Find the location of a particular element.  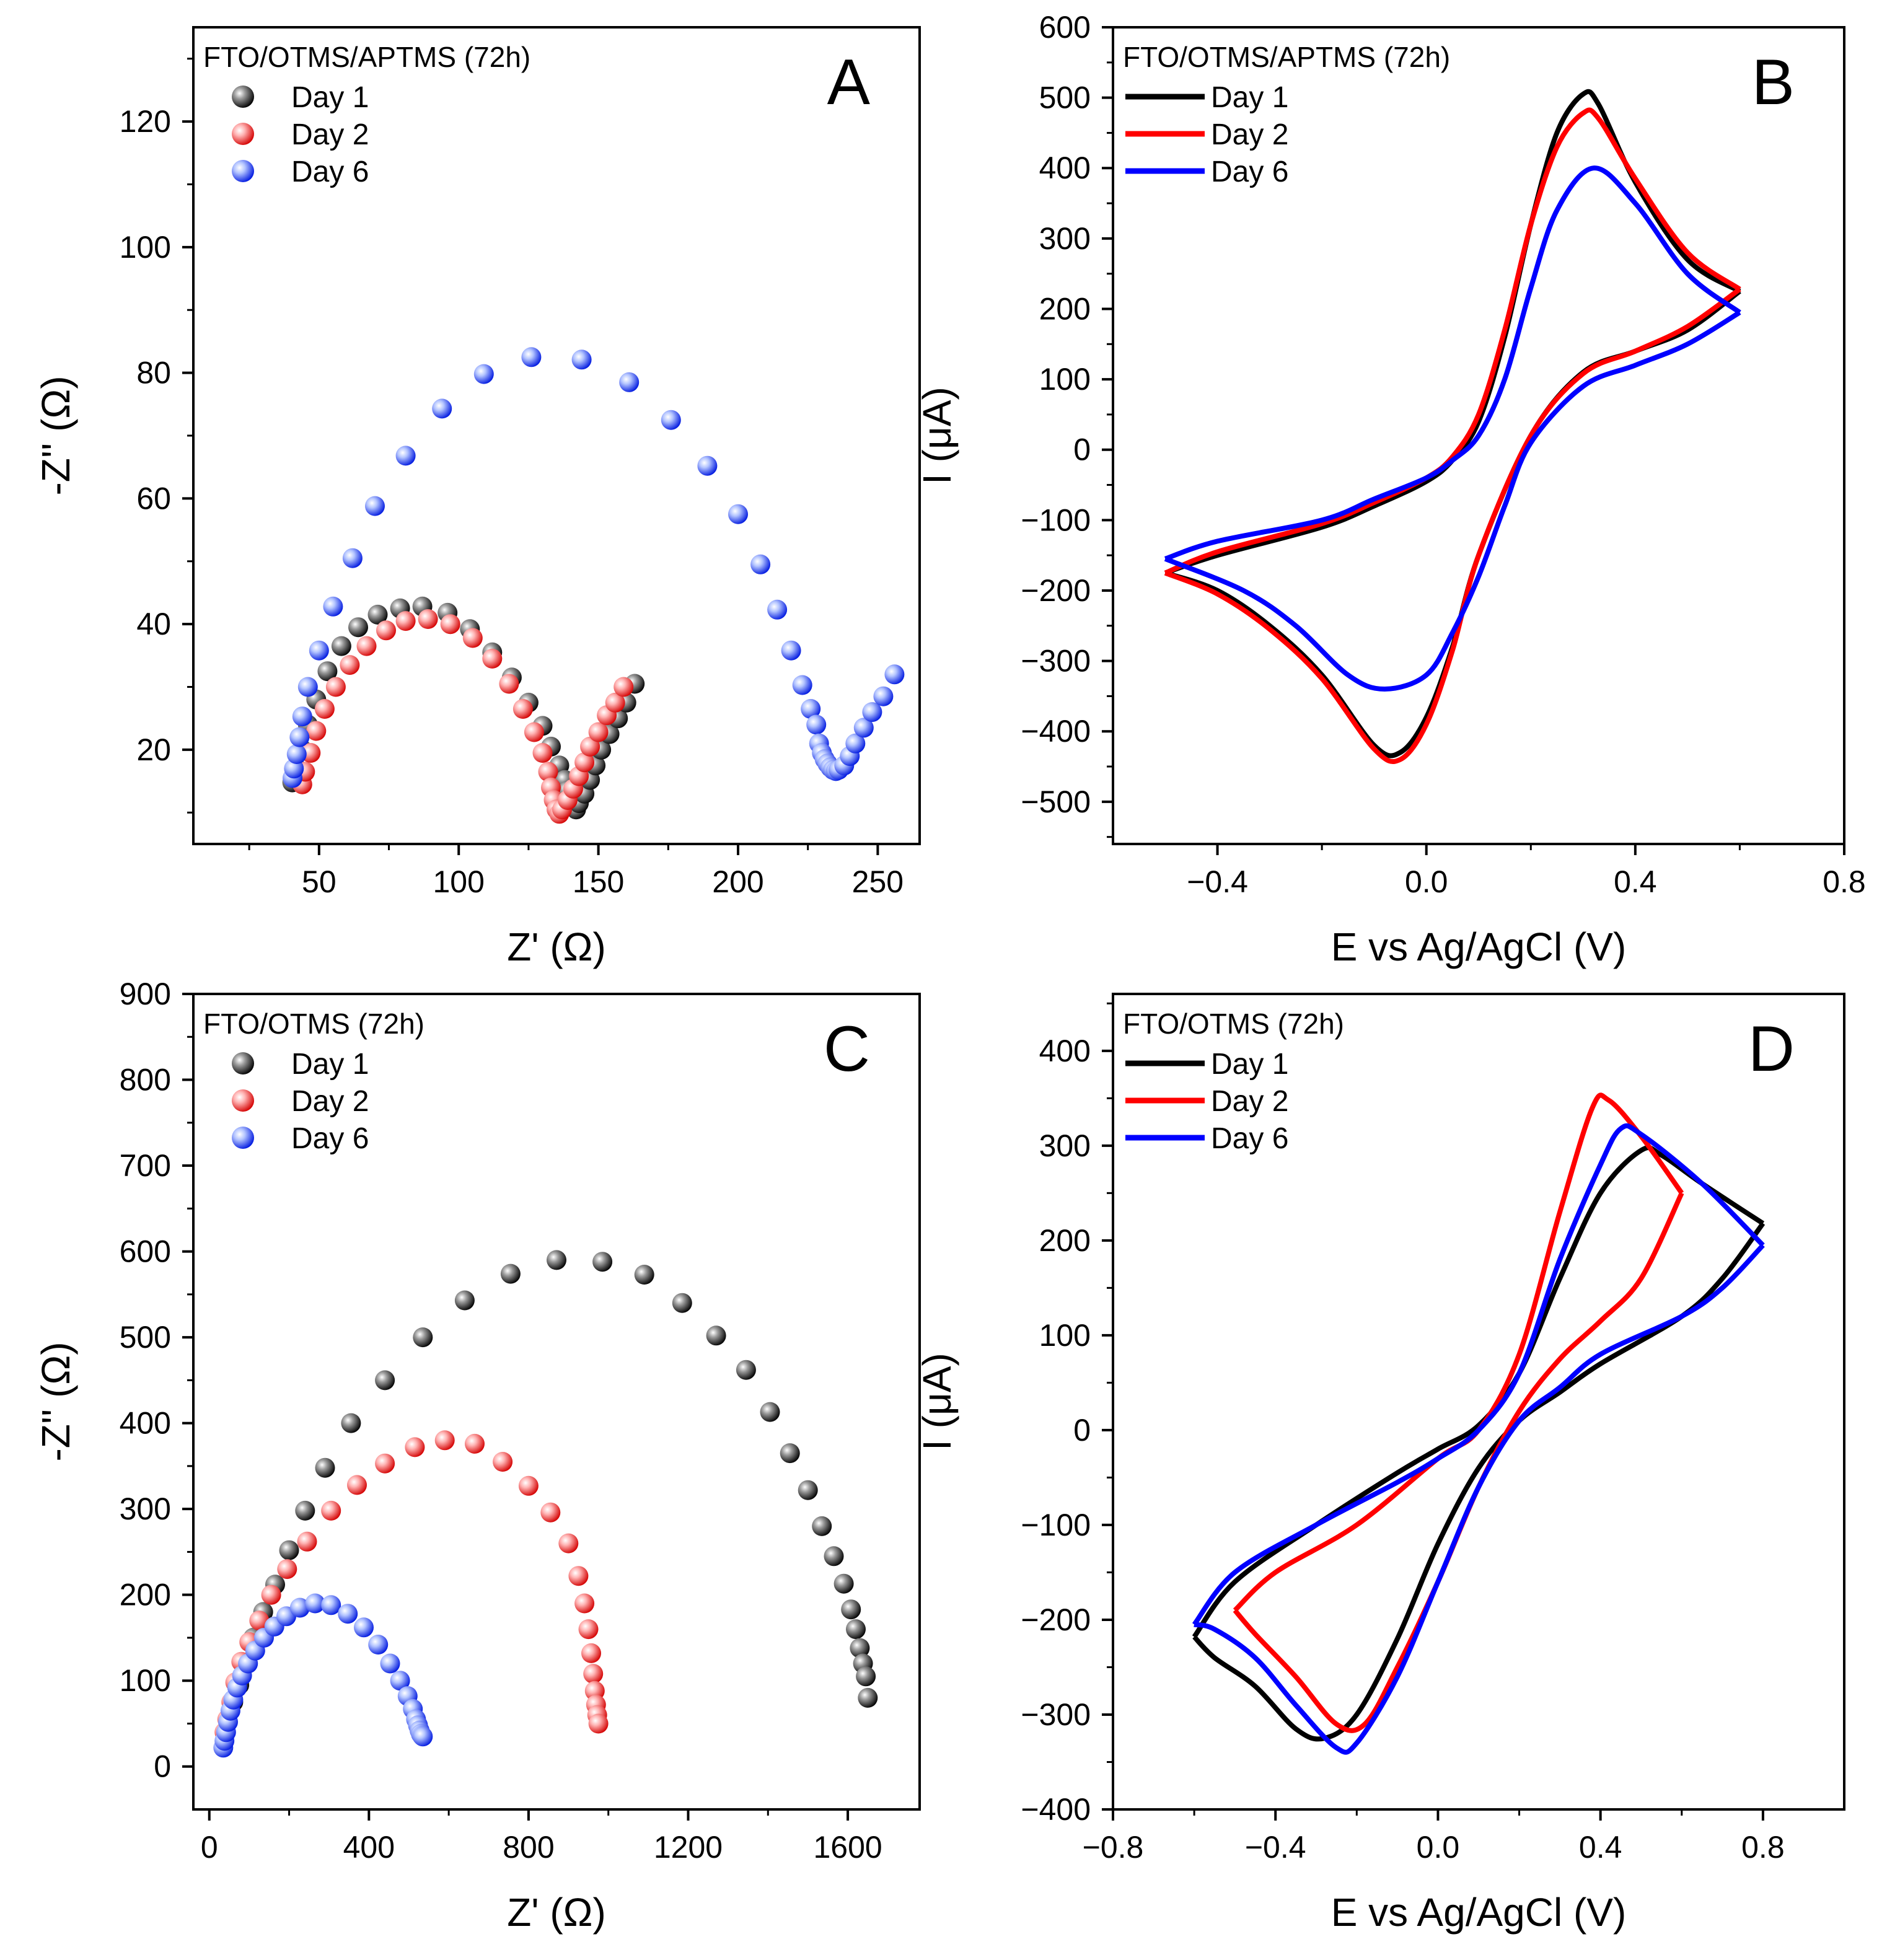

legend-entry: Day 2 is located at coordinates (1206, 134).